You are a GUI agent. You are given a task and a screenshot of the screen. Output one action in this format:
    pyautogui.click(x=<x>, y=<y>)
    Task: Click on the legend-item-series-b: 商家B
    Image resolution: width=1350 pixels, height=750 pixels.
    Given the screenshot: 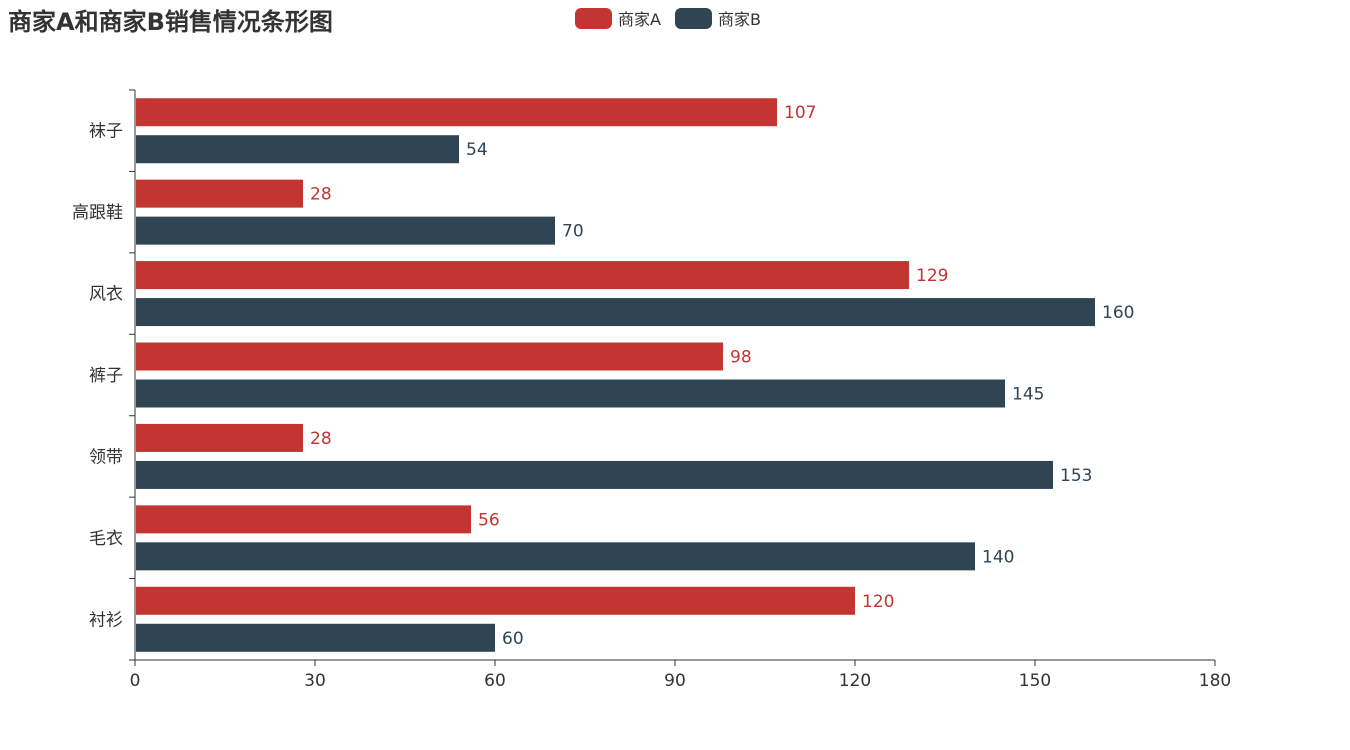 What is the action you would take?
    pyautogui.click(x=717, y=18)
    